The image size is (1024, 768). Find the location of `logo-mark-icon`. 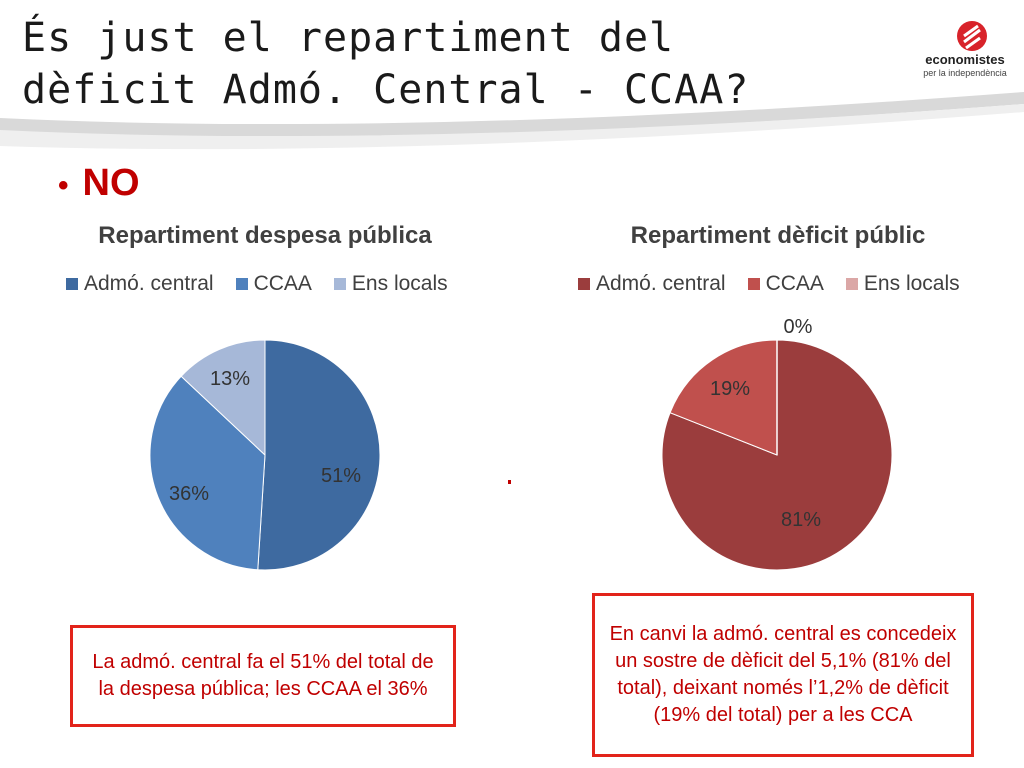

logo-mark-icon is located at coordinates (972, 36).